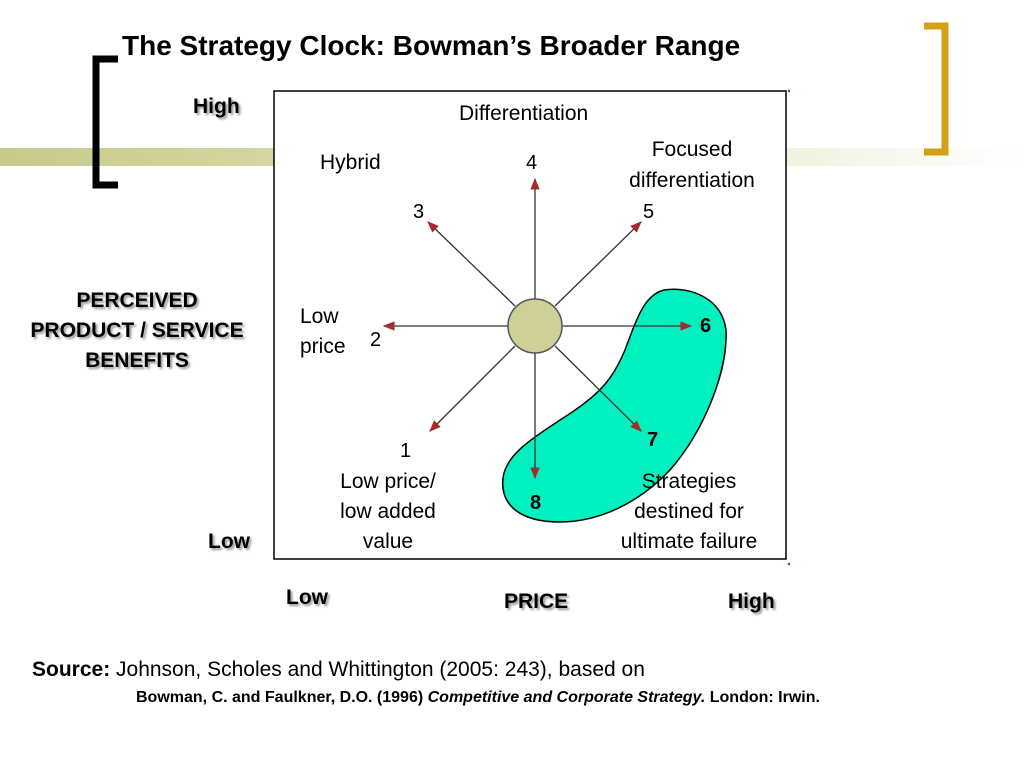 This screenshot has height=768, width=1024. What do you see at coordinates (323, 332) in the screenshot?
I see `label-low-price: Low price` at bounding box center [323, 332].